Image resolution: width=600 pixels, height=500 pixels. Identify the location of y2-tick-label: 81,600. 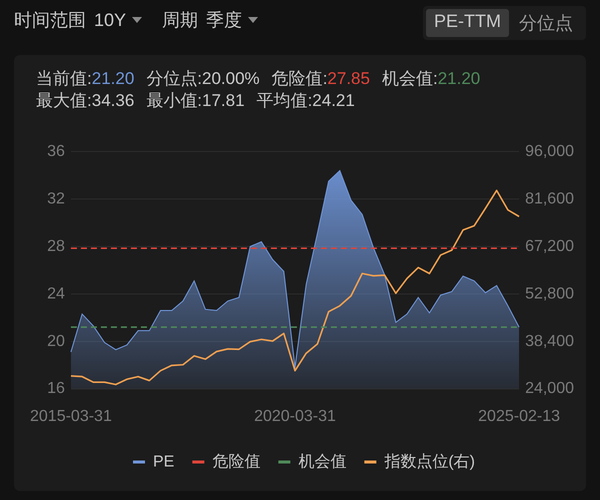
(549, 199).